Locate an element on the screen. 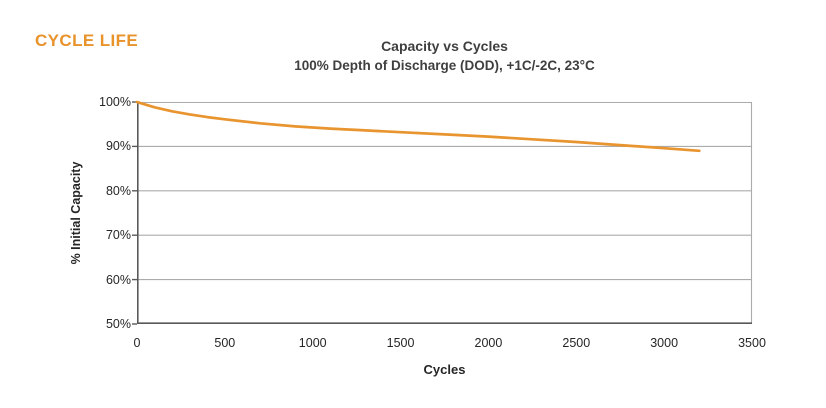 This screenshot has height=408, width=826. x-tick-label: 3500 is located at coordinates (752, 343).